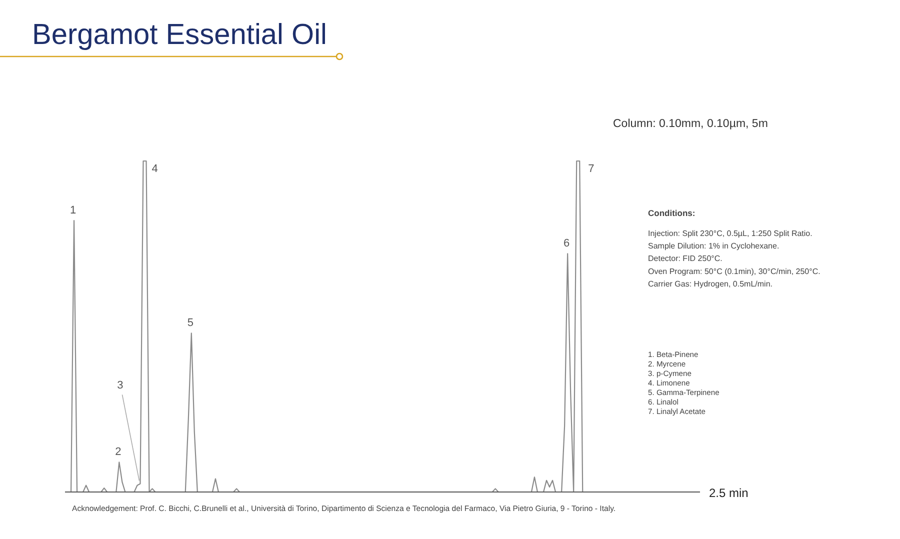  I want to click on annotation: 3, so click(120, 386).